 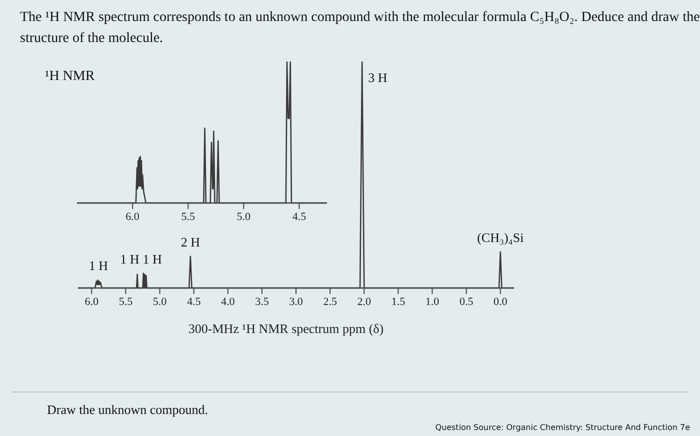 I want to click on x-tick-label: 0.5, so click(x=466, y=302).